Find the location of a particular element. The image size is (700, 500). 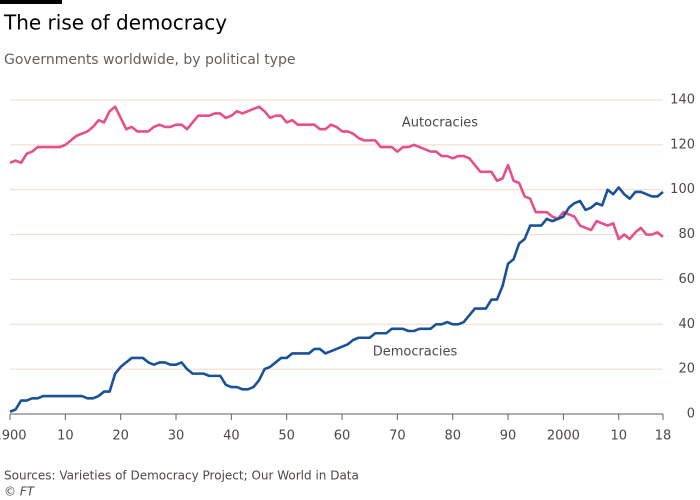

x-tick-label: 80 is located at coordinates (452, 436).